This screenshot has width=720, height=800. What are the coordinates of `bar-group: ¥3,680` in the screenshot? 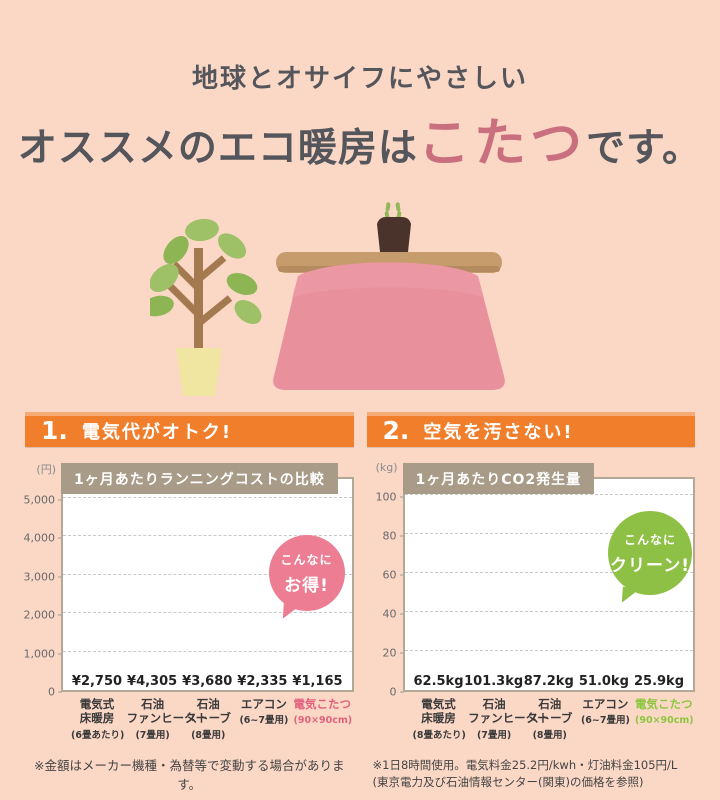 It's located at (207, 682).